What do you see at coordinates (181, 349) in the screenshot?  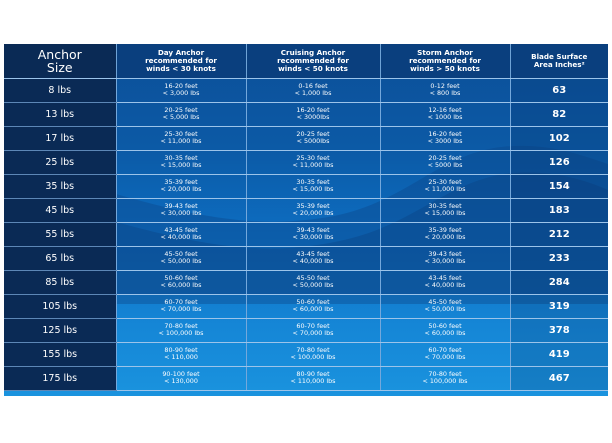 I see `day-line: 80-90 feet` at bounding box center [181, 349].